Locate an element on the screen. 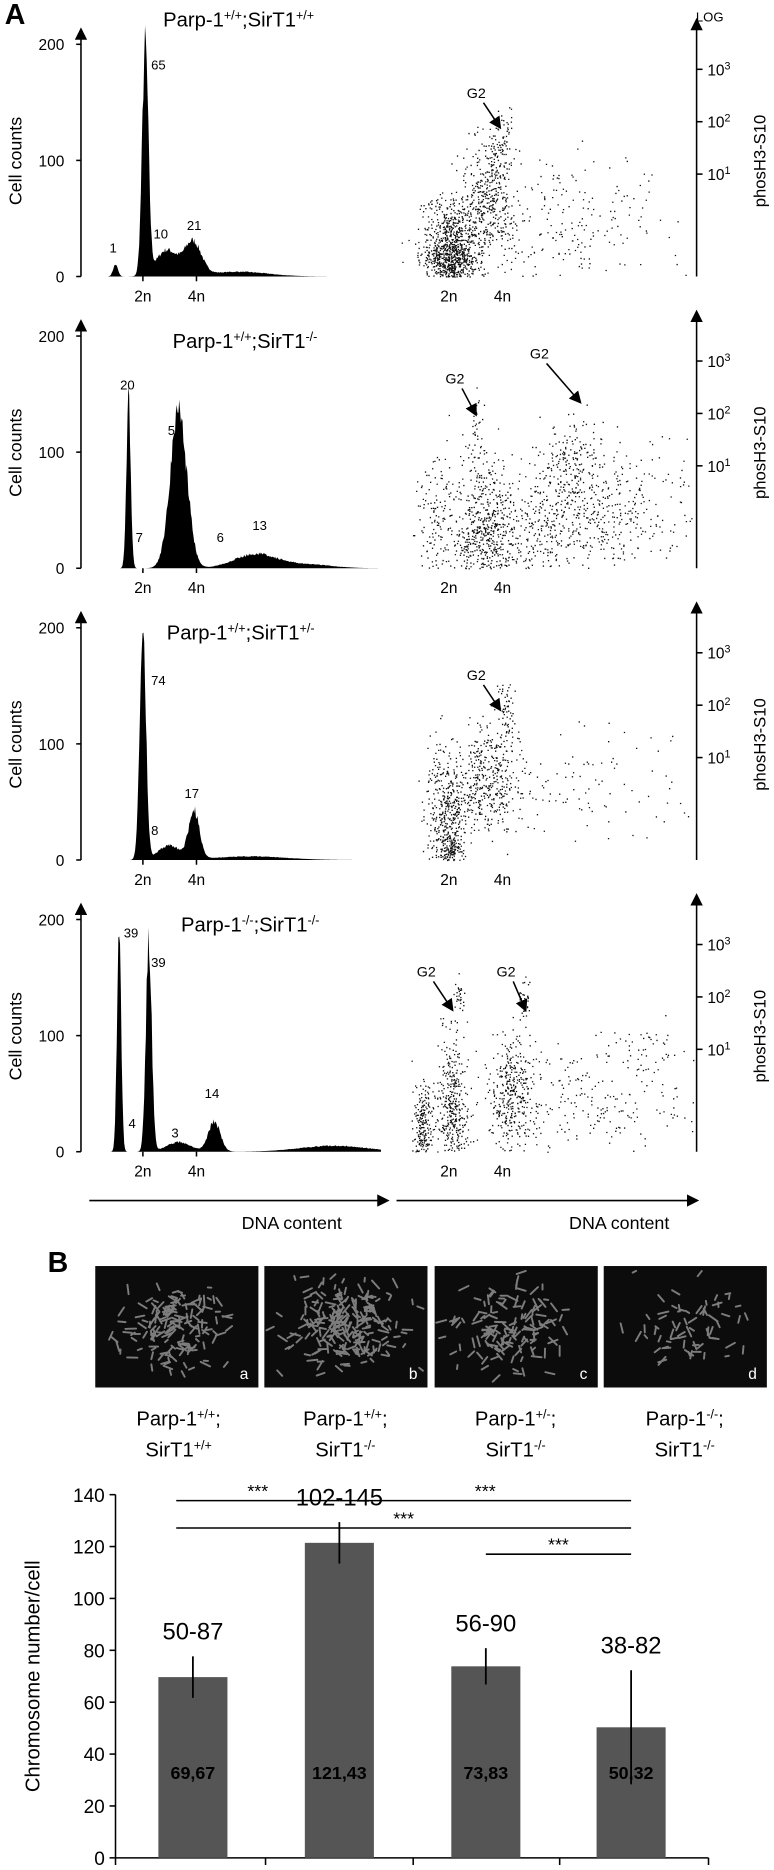 The width and height of the screenshot is (774, 1870). y-tick-label: 0 is located at coordinates (60, 569).